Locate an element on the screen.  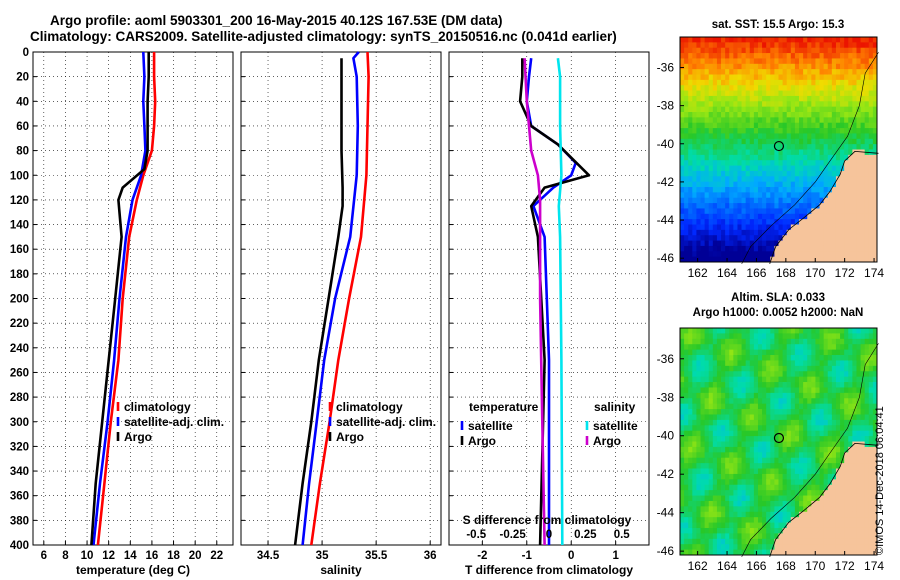
sst-map-argo-marker is located at coordinates (779, 146).